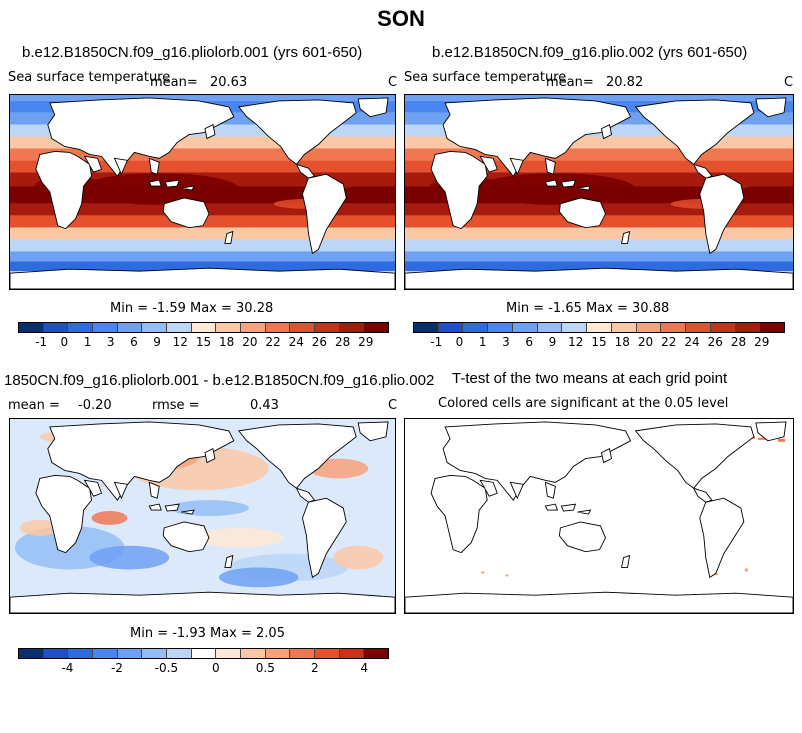  Describe the element at coordinates (401, 18) in the screenshot. I see `figure-title: SON` at that location.